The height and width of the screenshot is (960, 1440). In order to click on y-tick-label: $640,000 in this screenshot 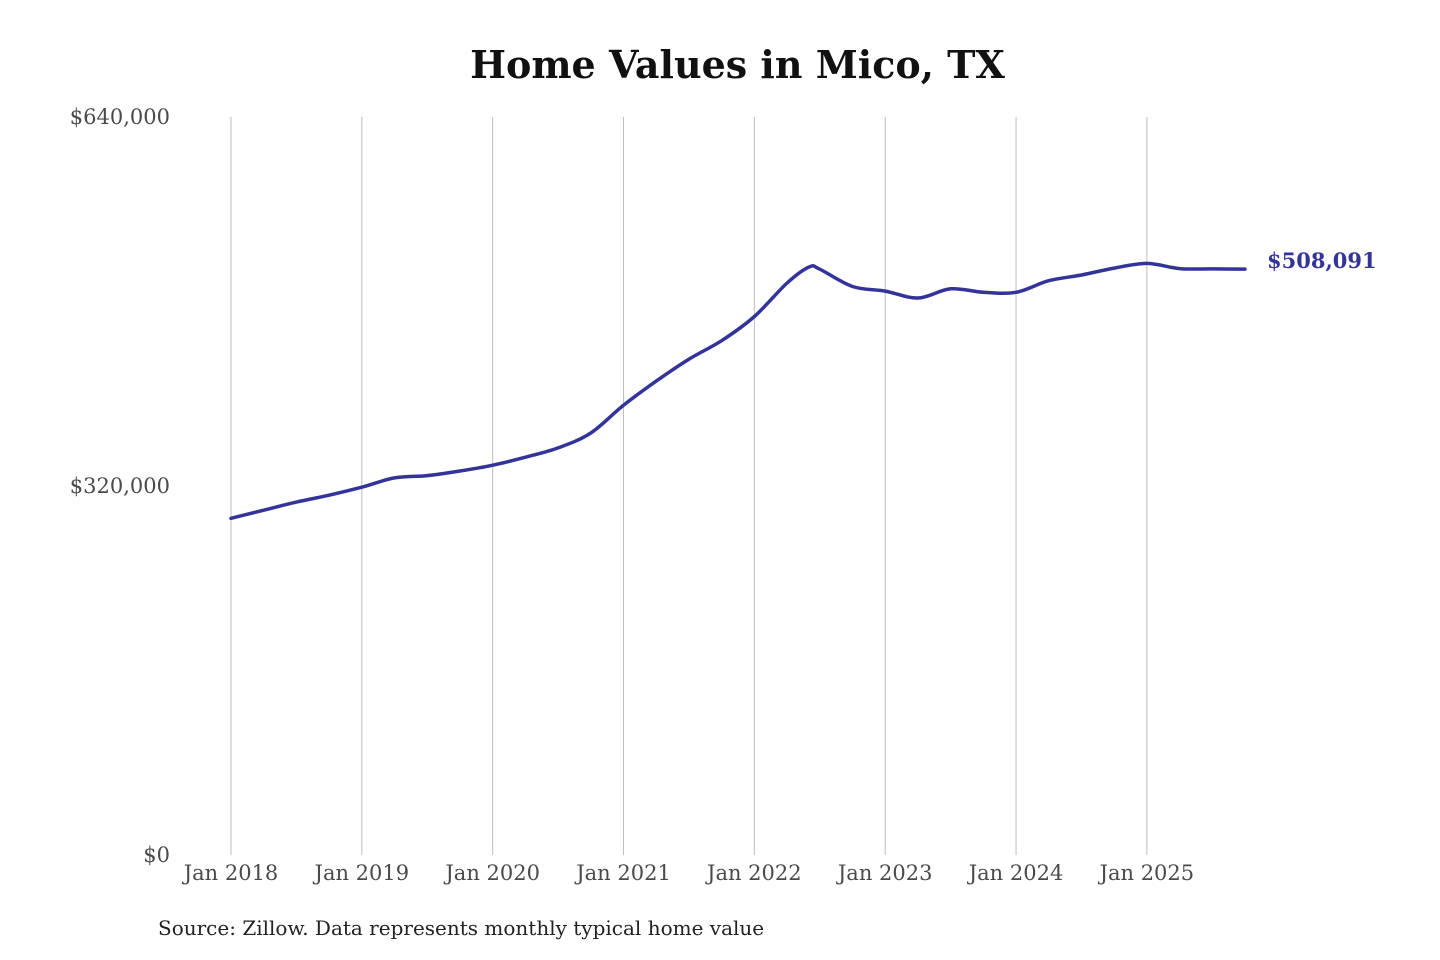, I will do `click(120, 117)`.